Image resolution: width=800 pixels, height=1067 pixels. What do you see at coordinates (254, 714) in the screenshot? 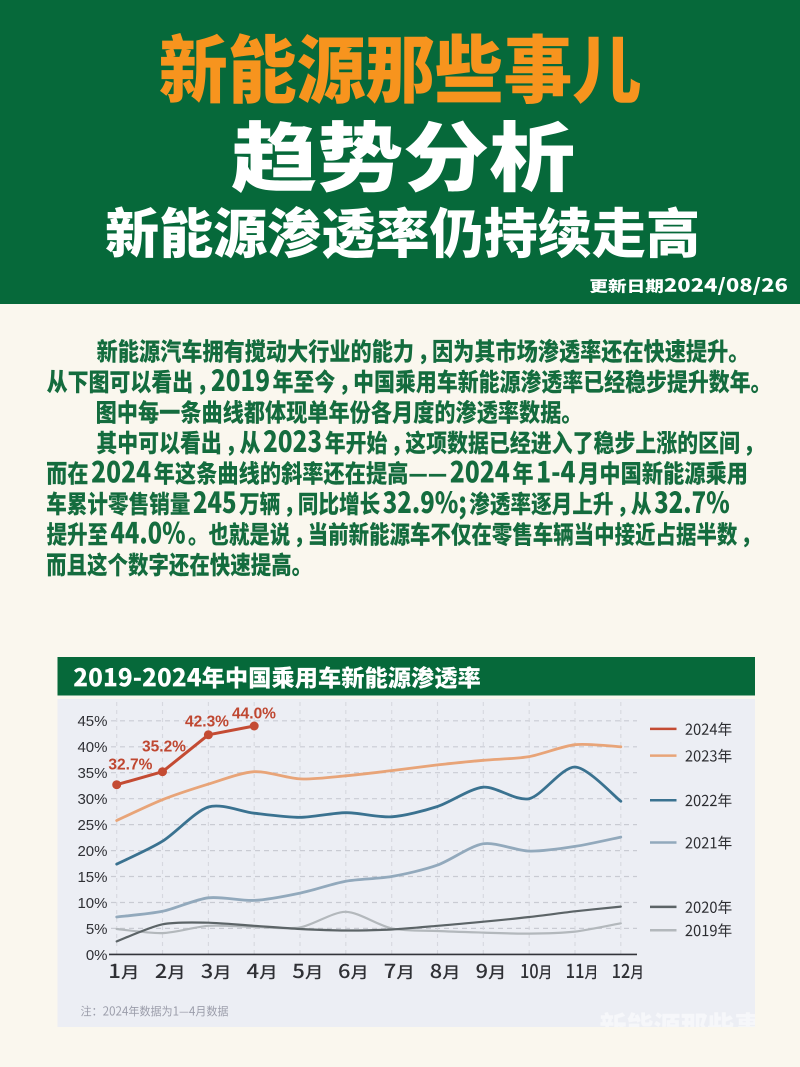
I see `svg-text: 44.0%` at bounding box center [254, 714].